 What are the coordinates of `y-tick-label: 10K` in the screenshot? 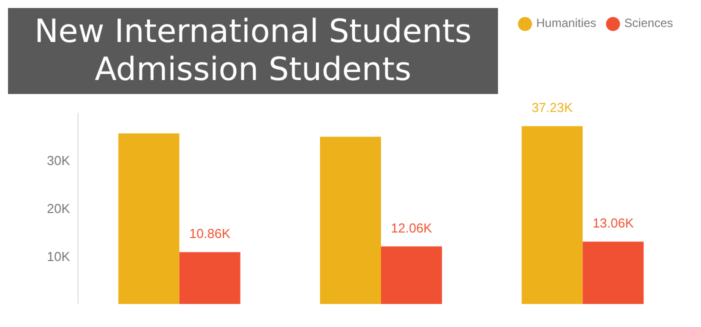 It's located at (58, 256).